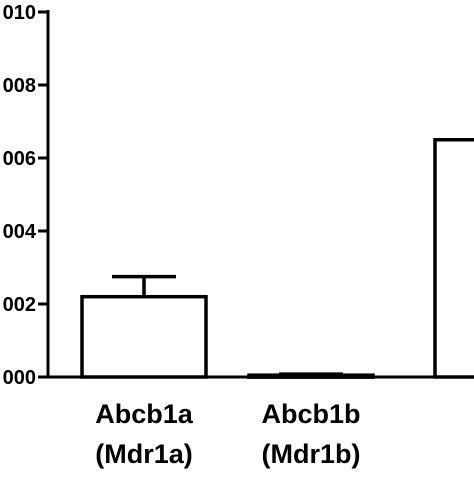 The image size is (474, 479). What do you see at coordinates (20, 232) in the screenshot?
I see `y-tick-label: 004` at bounding box center [20, 232].